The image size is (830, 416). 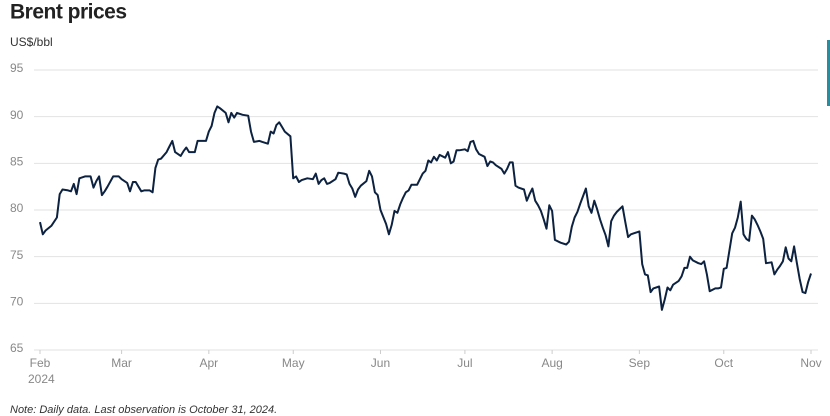 I want to click on x-tick-label: Jun, so click(x=380, y=363).